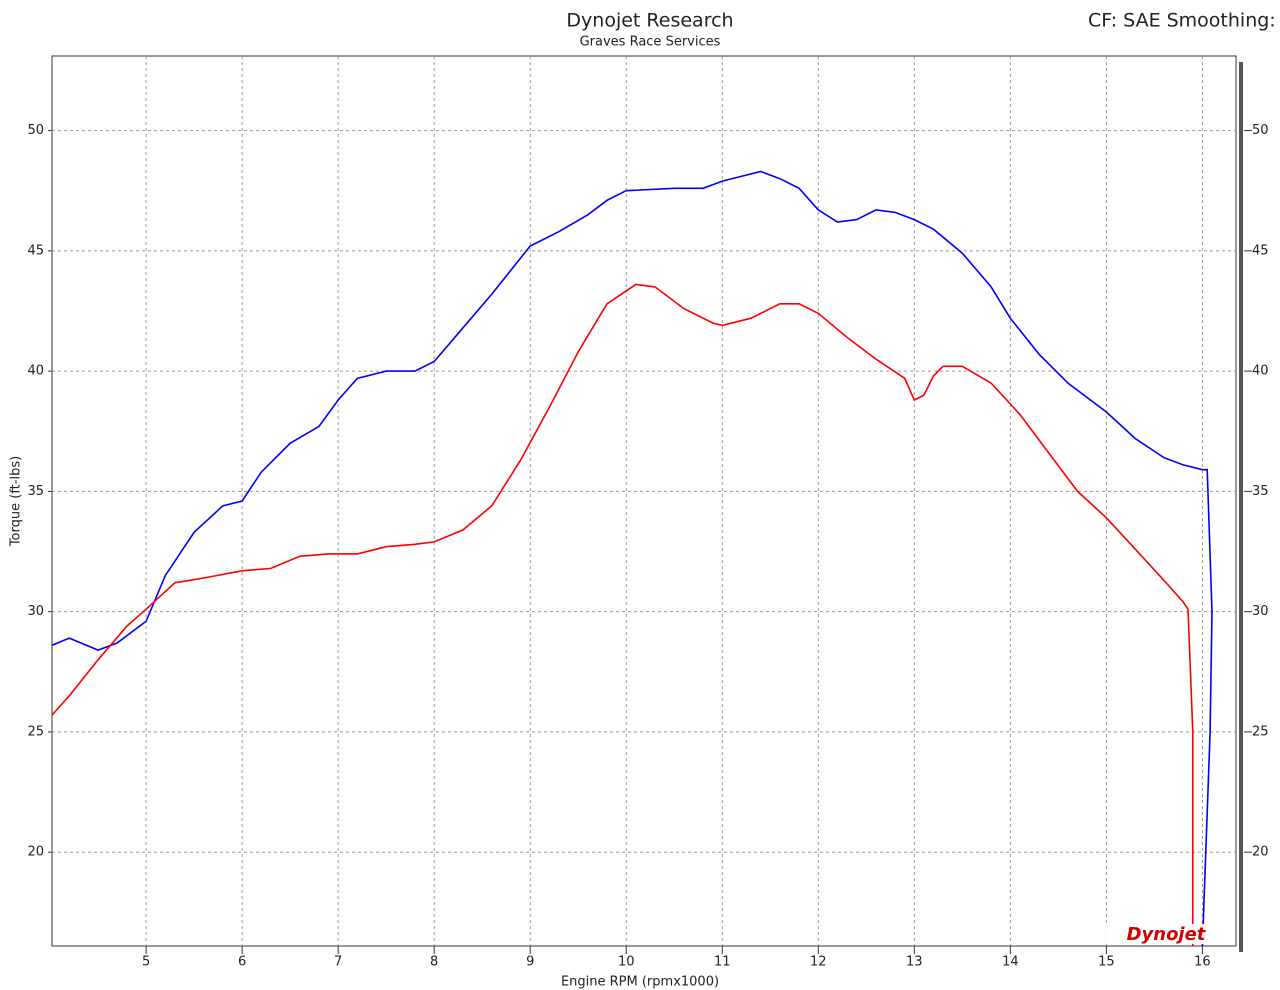 The height and width of the screenshot is (990, 1280). Describe the element at coordinates (35, 250) in the screenshot. I see `y-tick-label: 45` at that location.